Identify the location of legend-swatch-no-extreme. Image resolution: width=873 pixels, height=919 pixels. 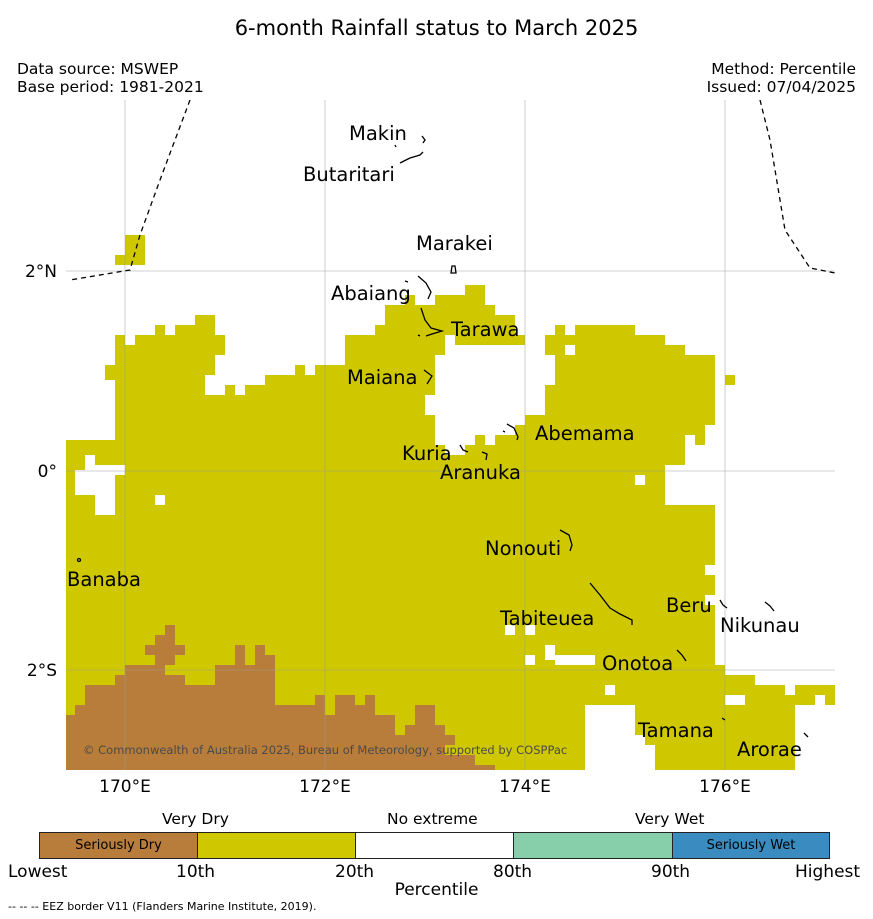
(434, 845).